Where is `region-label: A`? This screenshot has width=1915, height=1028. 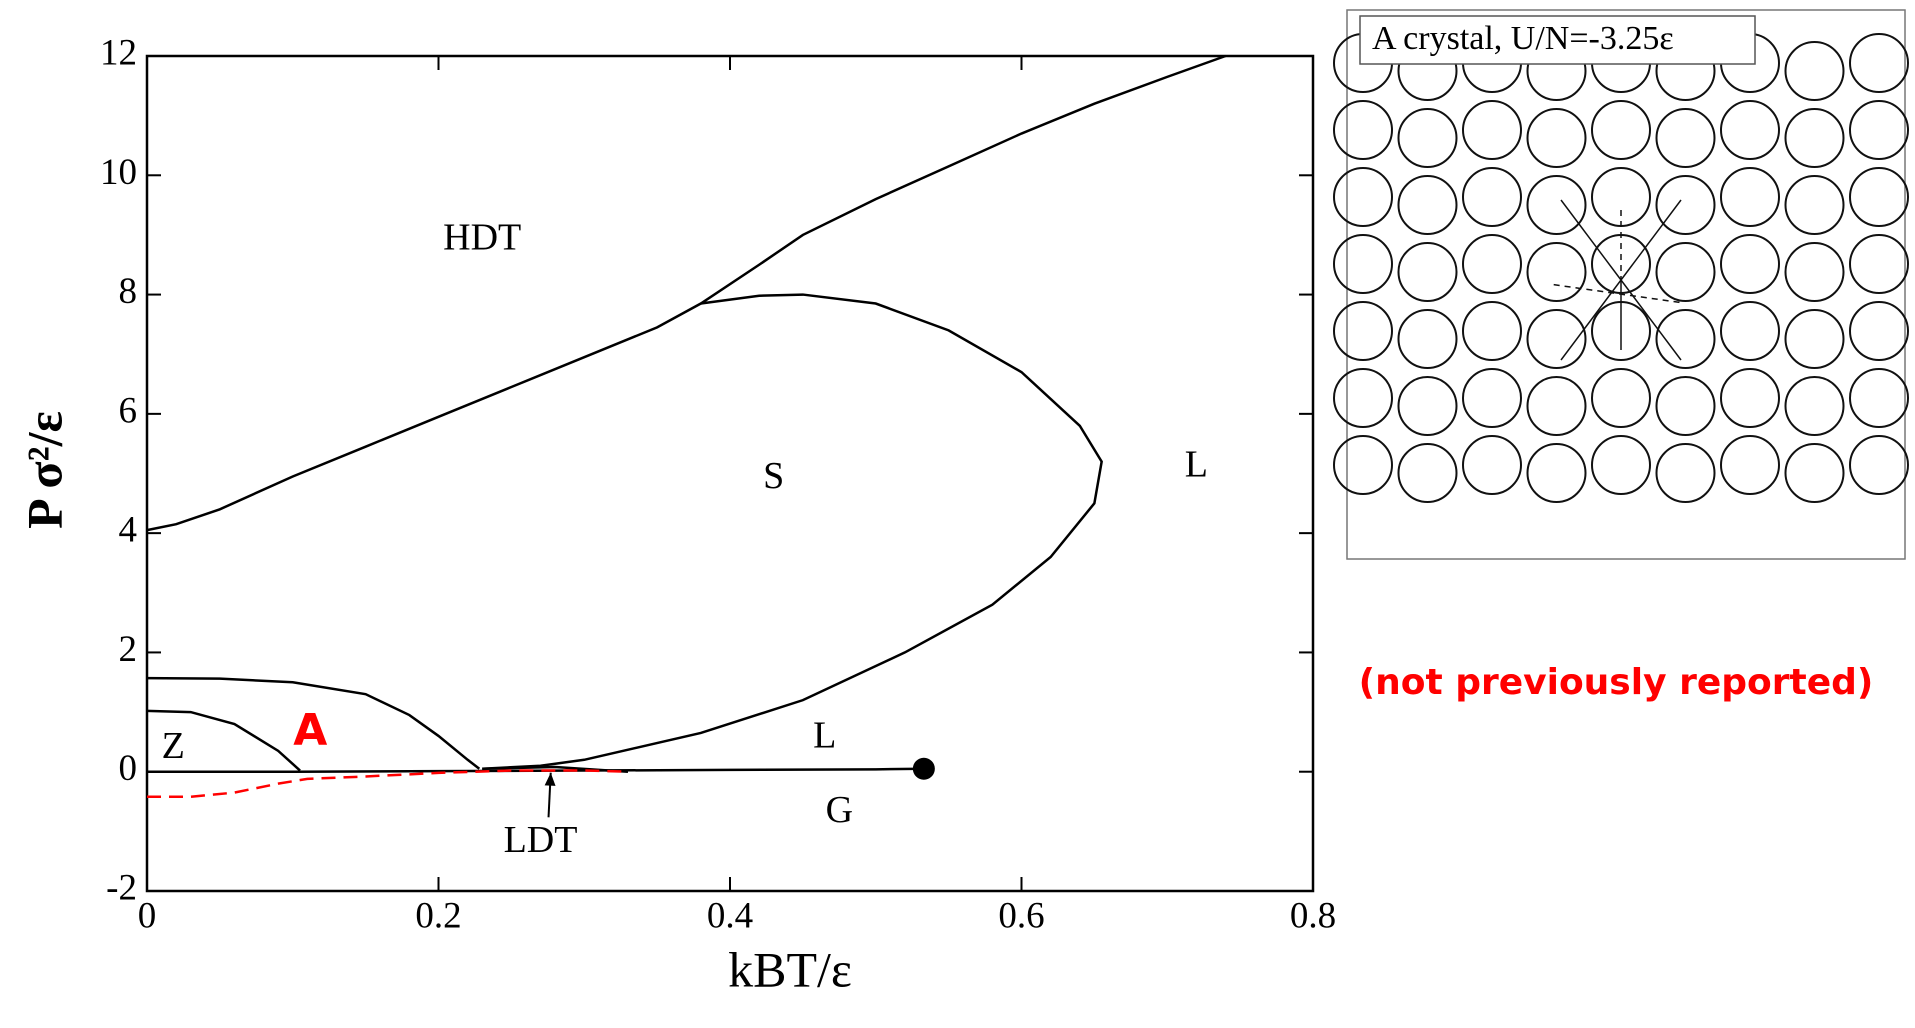
region-label: A is located at coordinates (310, 730).